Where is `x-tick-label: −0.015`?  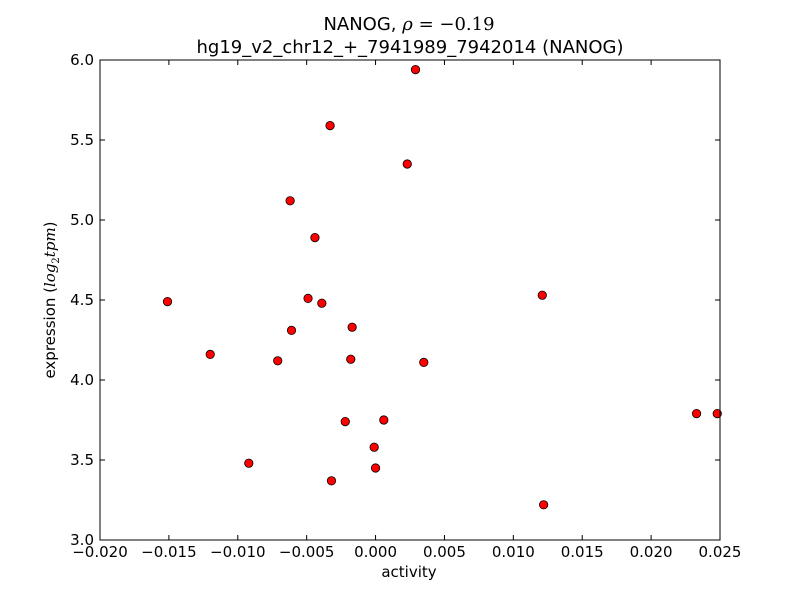
x-tick-label: −0.015 is located at coordinates (169, 552).